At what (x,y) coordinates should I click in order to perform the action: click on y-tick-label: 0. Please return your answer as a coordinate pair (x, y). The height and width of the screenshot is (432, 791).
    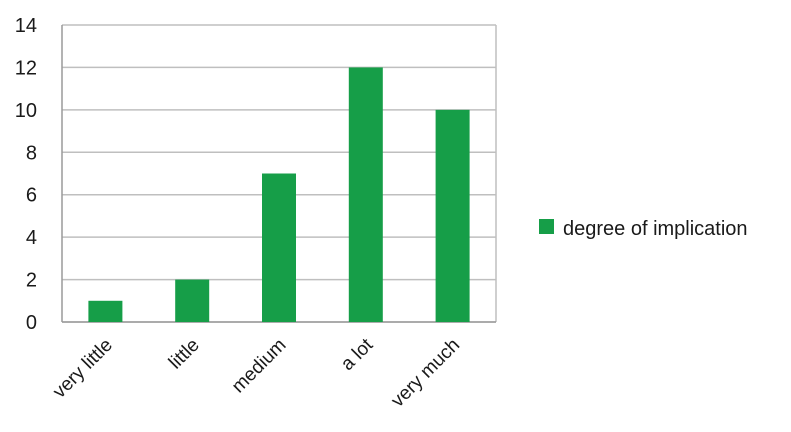
    Looking at the image, I should click on (31, 323).